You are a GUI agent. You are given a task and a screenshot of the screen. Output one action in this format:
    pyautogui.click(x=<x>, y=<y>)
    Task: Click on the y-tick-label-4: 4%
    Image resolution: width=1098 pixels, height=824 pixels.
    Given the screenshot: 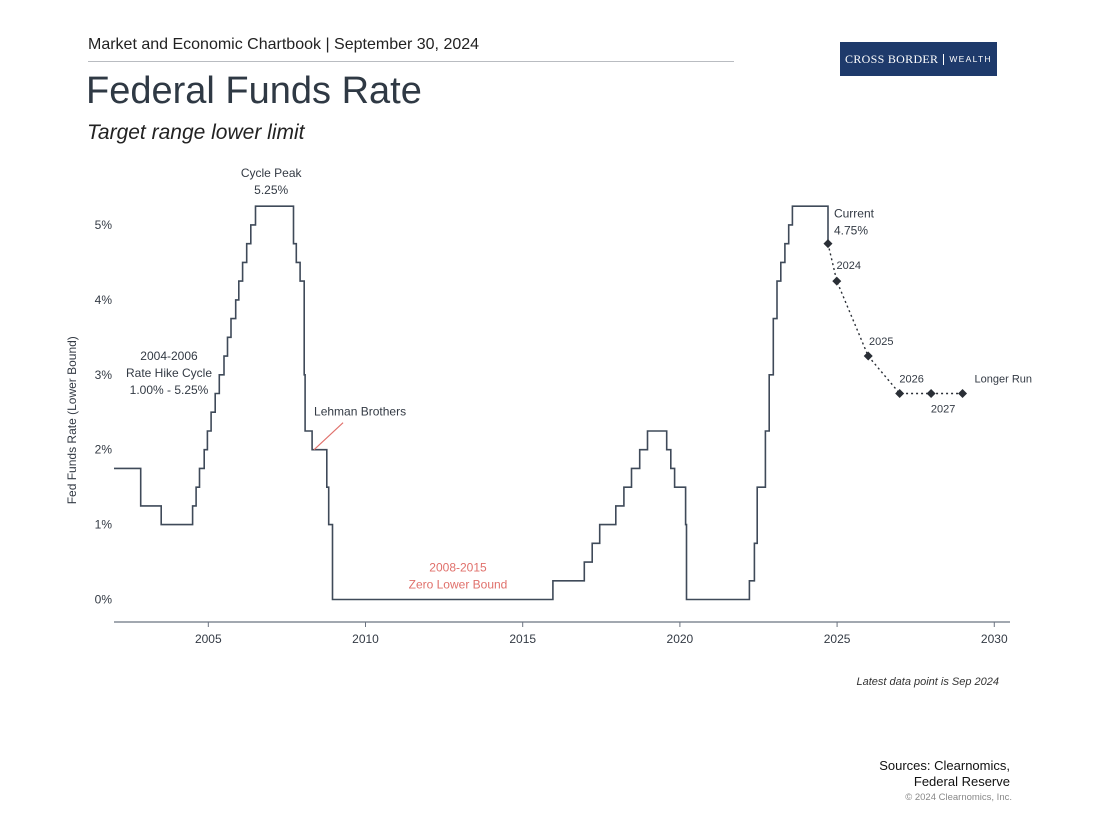 What is the action you would take?
    pyautogui.click(x=104, y=300)
    